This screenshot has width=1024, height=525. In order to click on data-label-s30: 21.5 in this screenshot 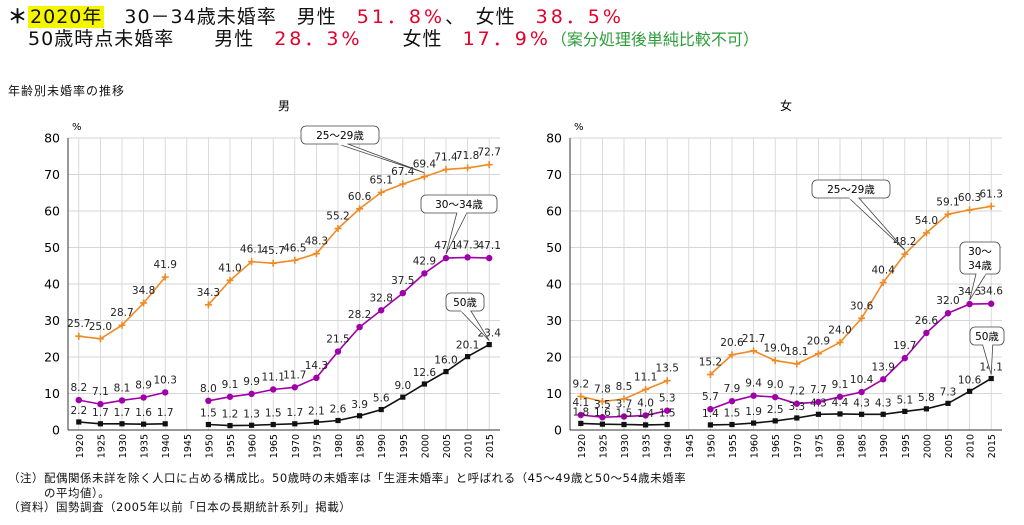, I will do `click(337, 340)`.